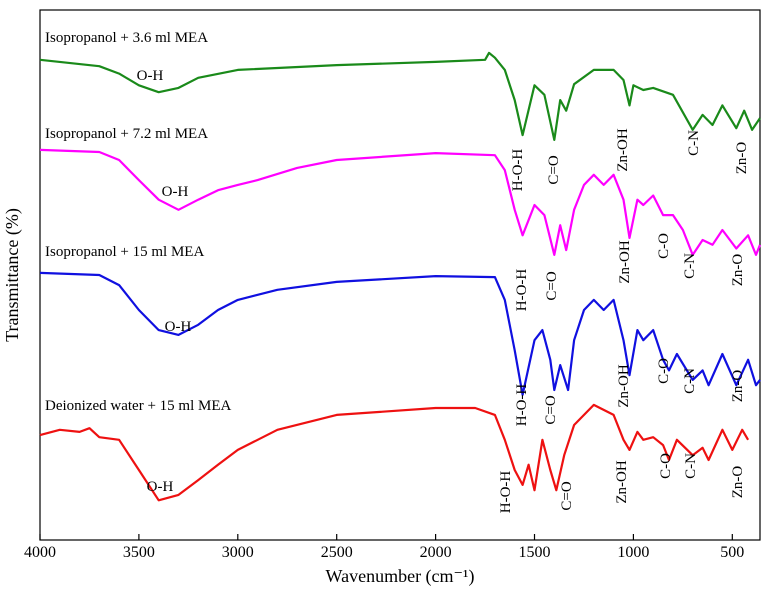 The width and height of the screenshot is (762, 594). What do you see at coordinates (633, 552) in the screenshot?
I see `x-tick-label: 1000` at bounding box center [633, 552].